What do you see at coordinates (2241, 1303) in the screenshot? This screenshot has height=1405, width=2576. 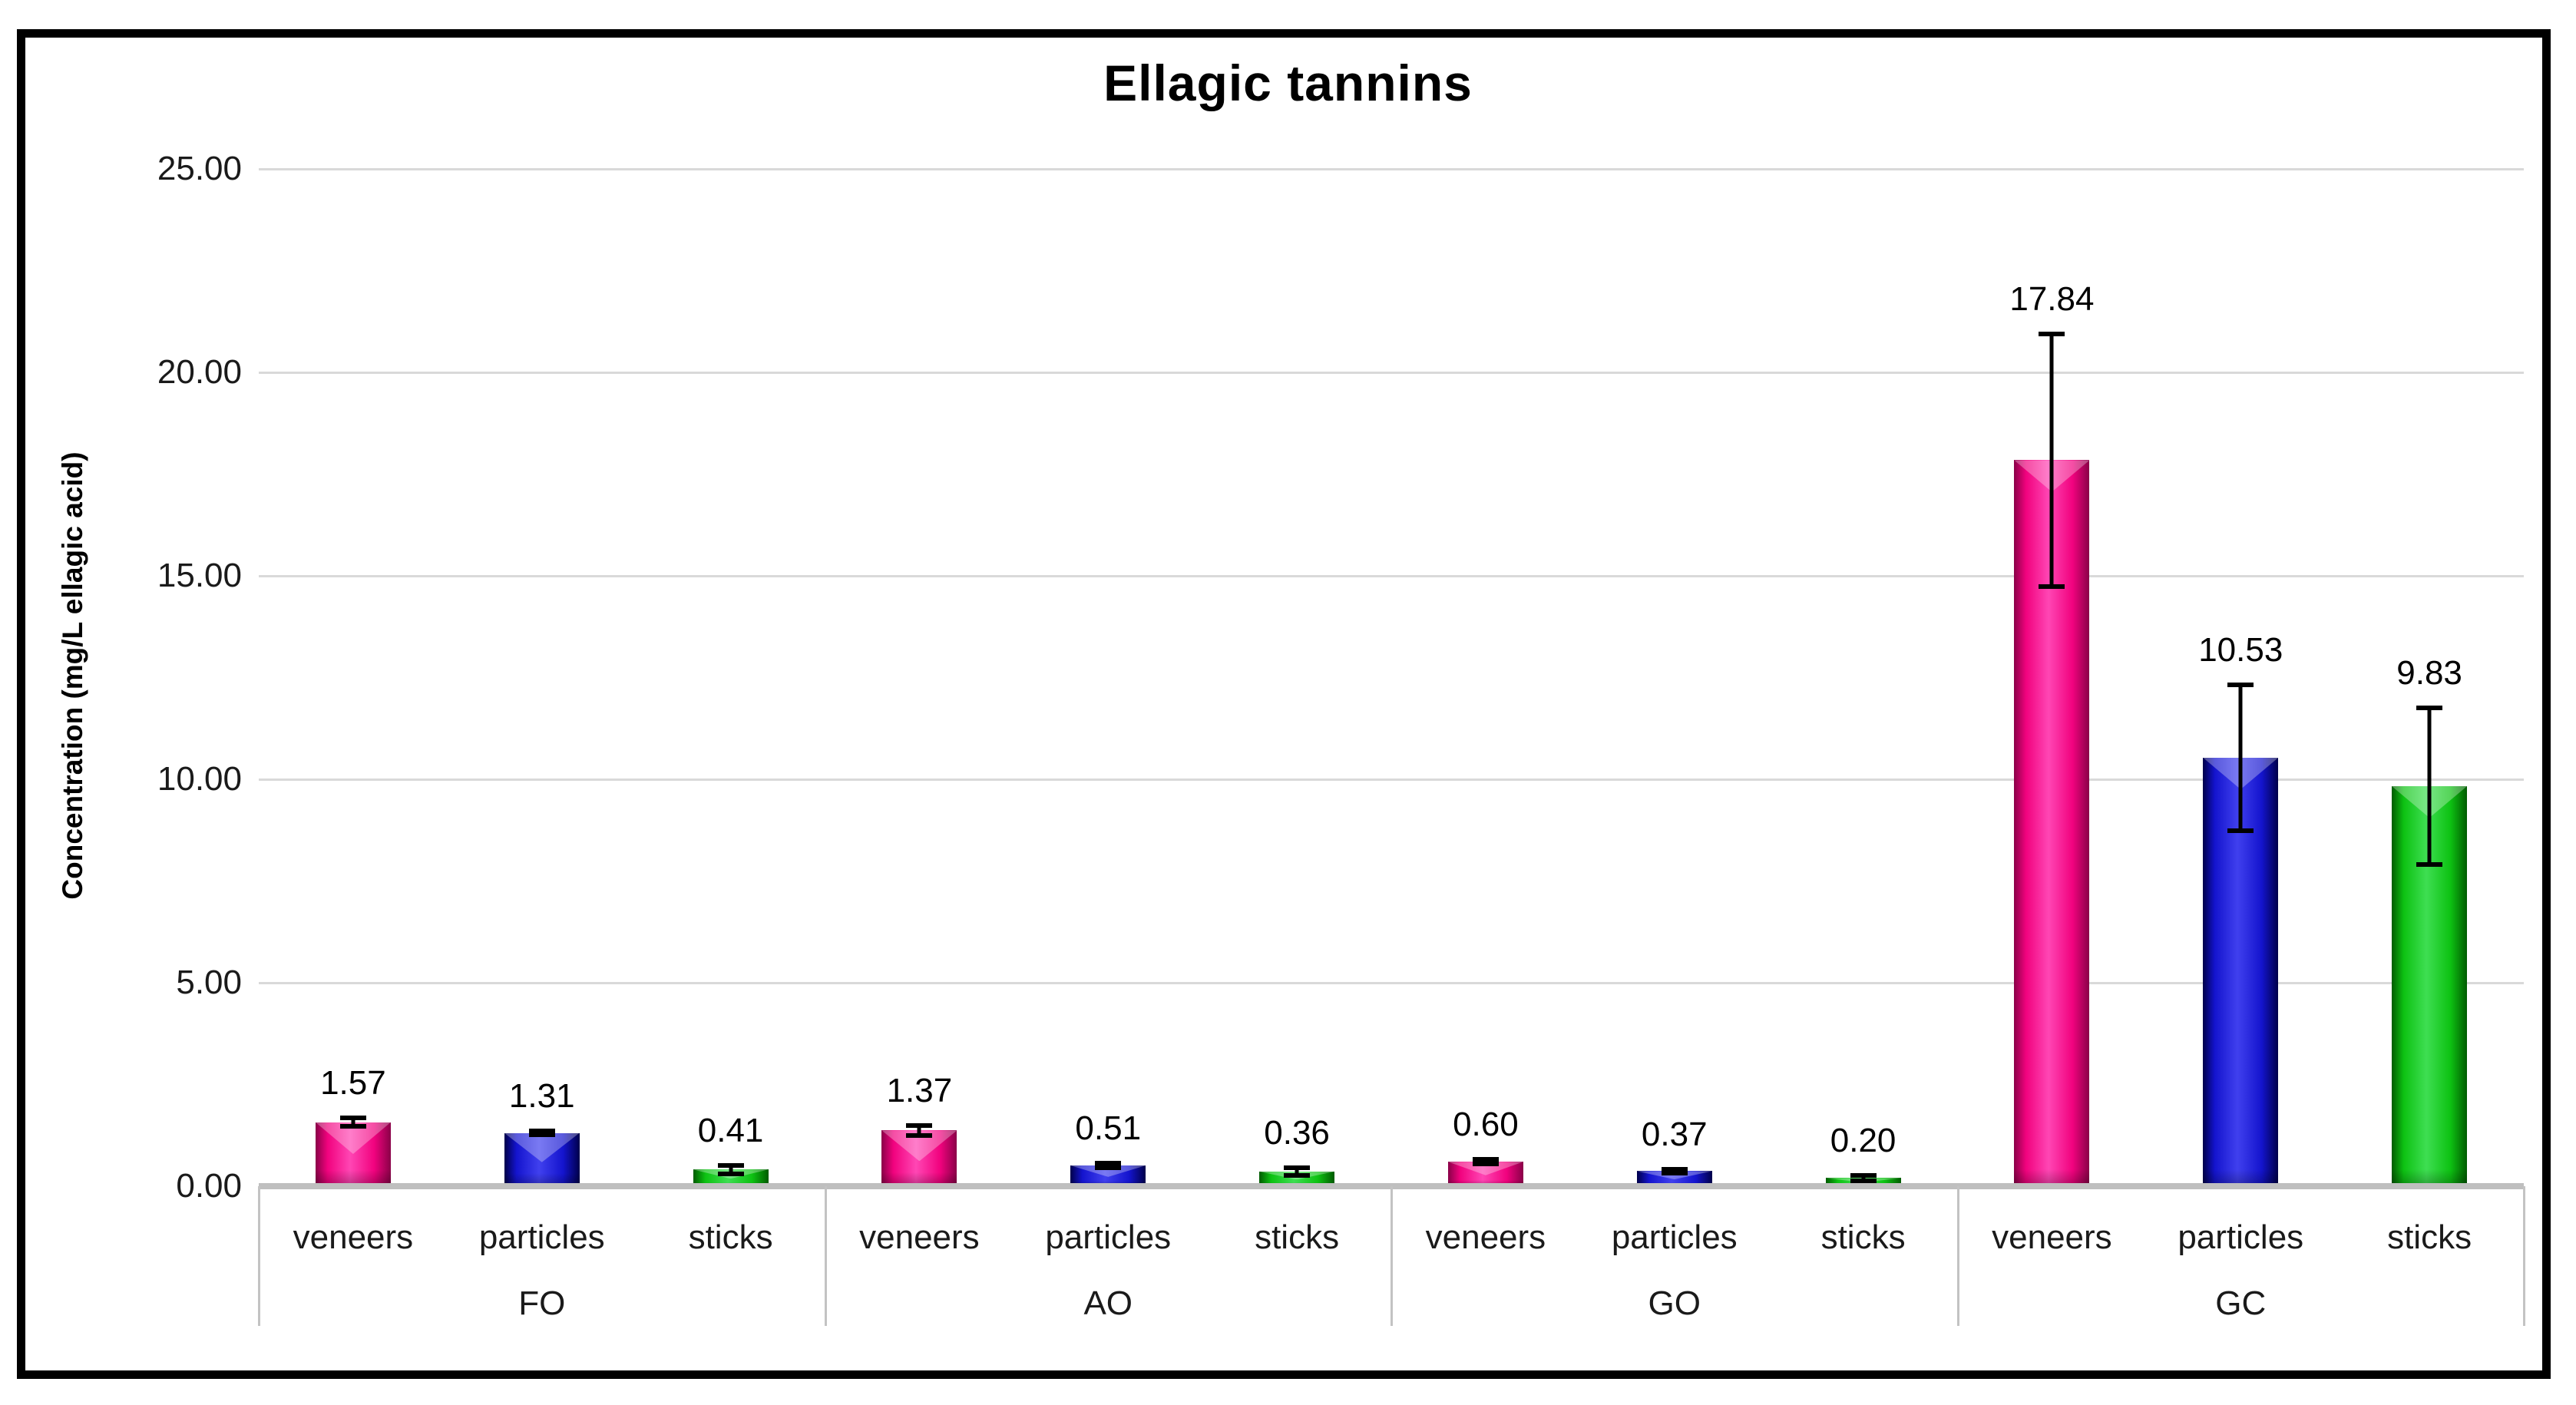 I see `group-label-GC: GC` at bounding box center [2241, 1303].